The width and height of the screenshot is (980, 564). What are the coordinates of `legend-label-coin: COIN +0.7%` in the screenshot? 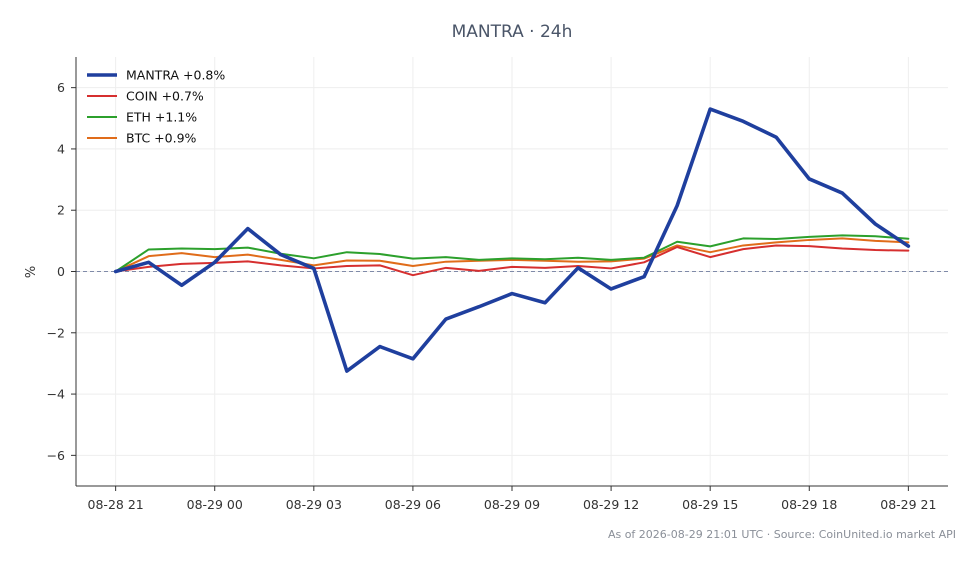 It's located at (165, 96).